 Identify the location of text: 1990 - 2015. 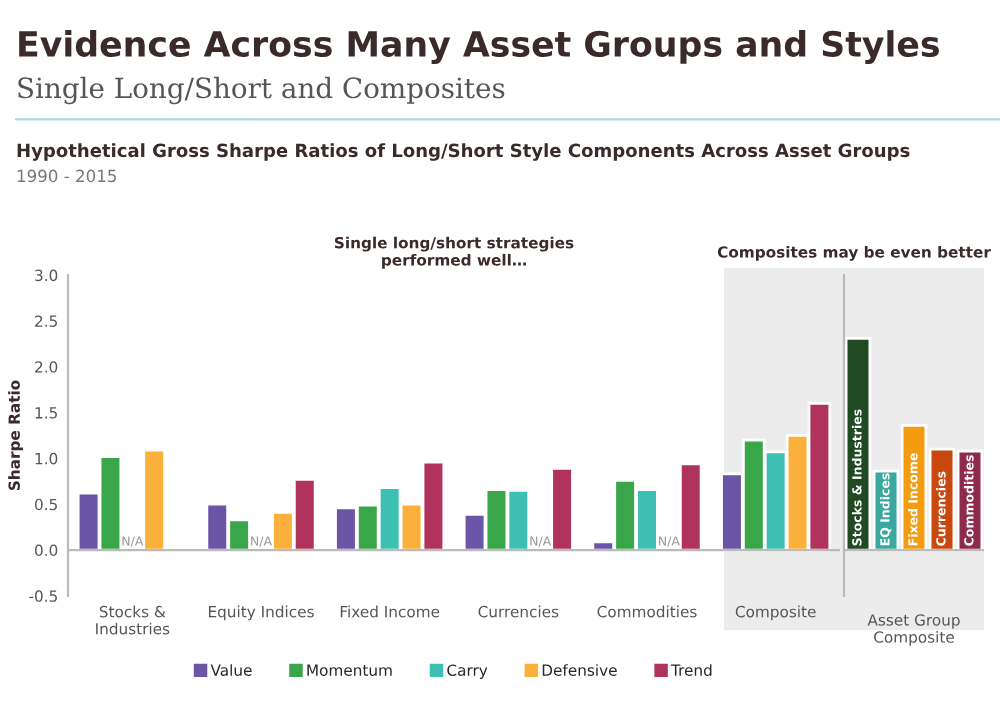
(66, 176).